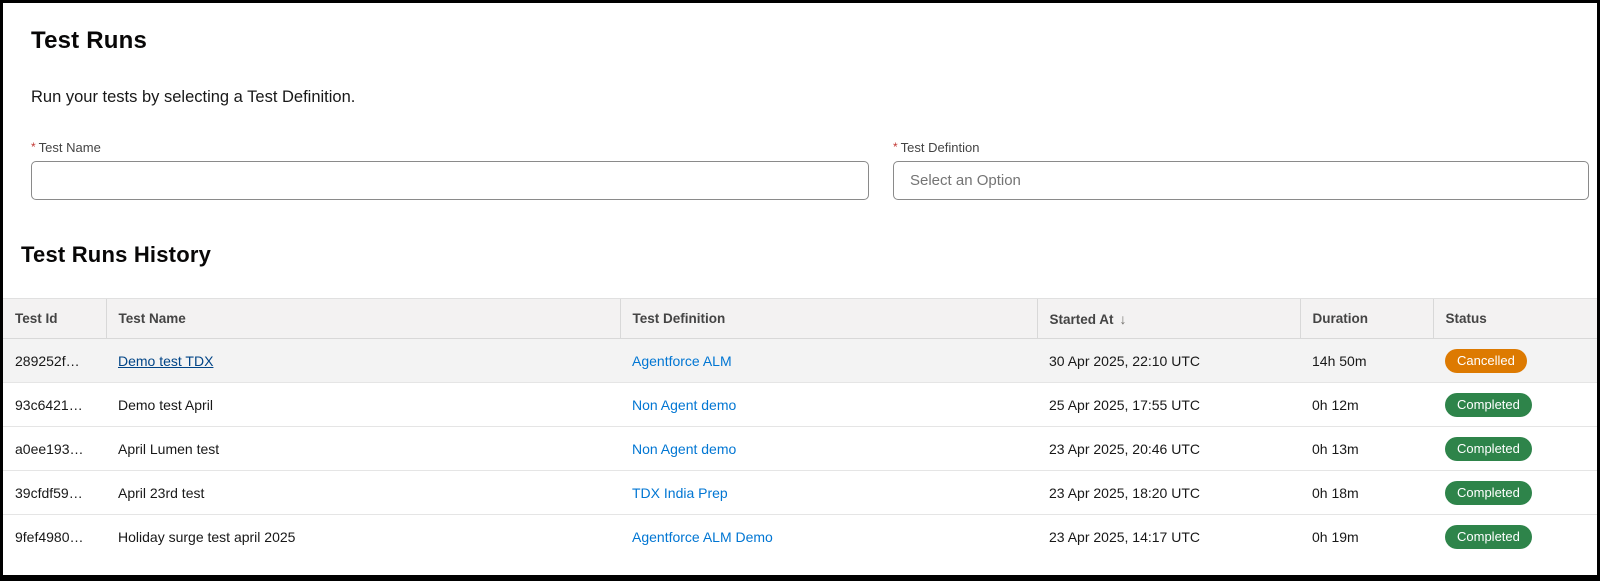  I want to click on test-name-cell: Demo test April, so click(363, 404).